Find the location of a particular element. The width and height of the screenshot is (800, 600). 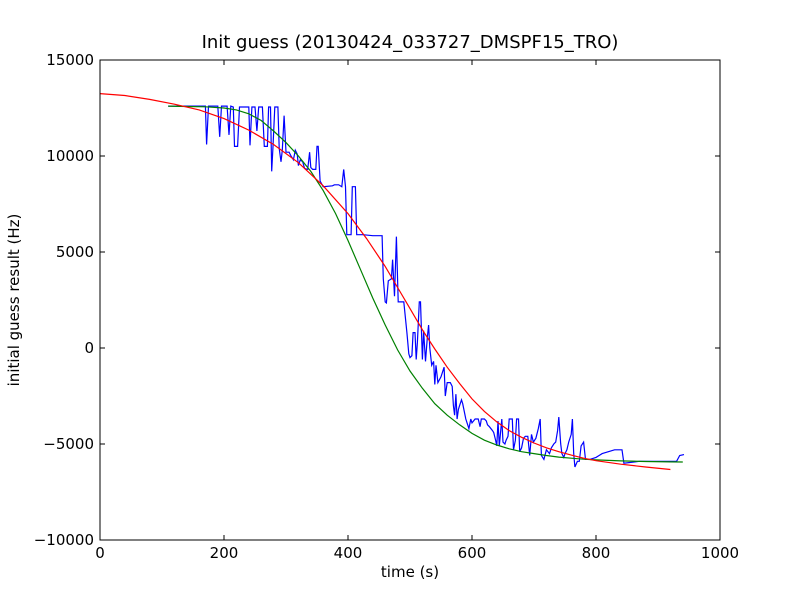

y-axis-label: initial guess result (Hz) is located at coordinates (14, 300).